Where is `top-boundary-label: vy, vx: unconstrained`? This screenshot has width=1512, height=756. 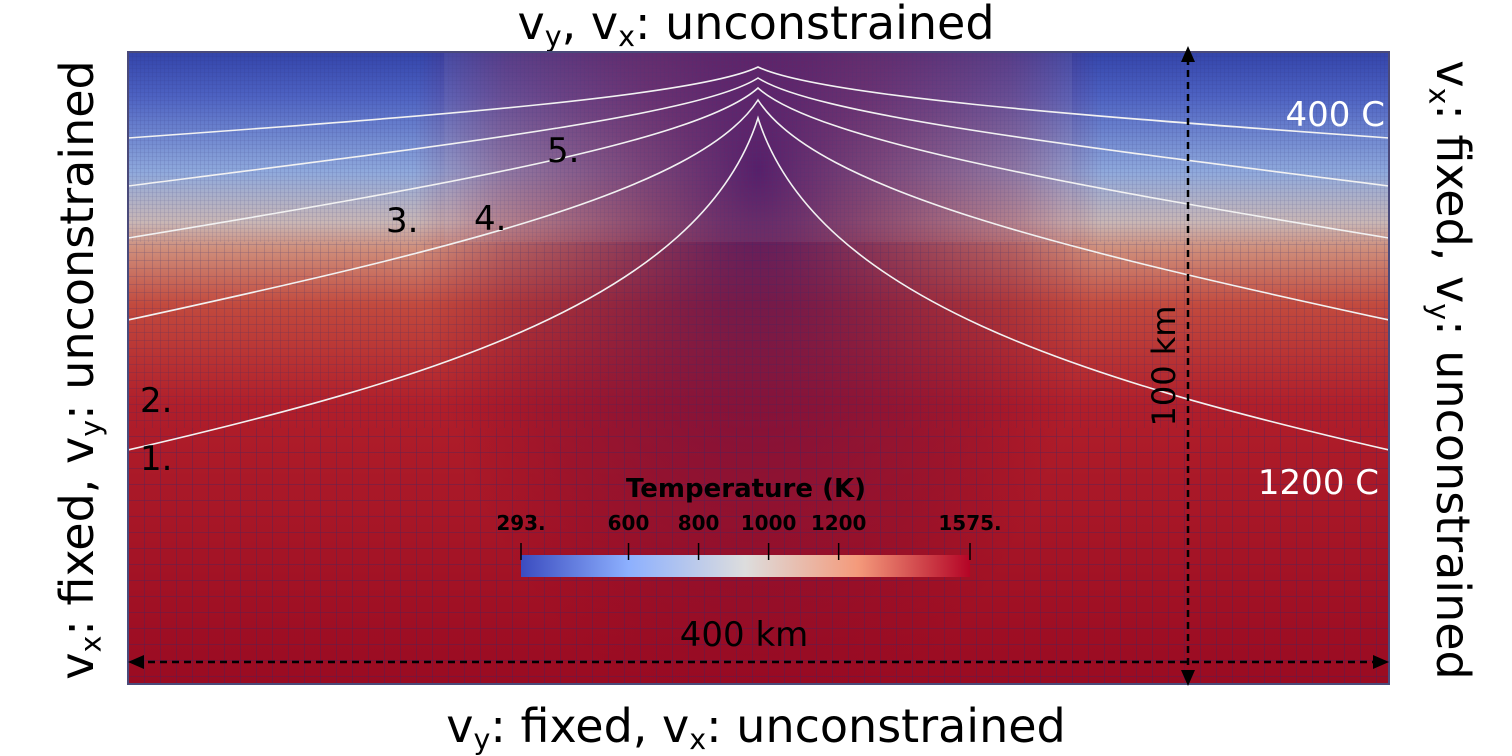
top-boundary-label: vy, vx: unconstrained is located at coordinates (756, 26).